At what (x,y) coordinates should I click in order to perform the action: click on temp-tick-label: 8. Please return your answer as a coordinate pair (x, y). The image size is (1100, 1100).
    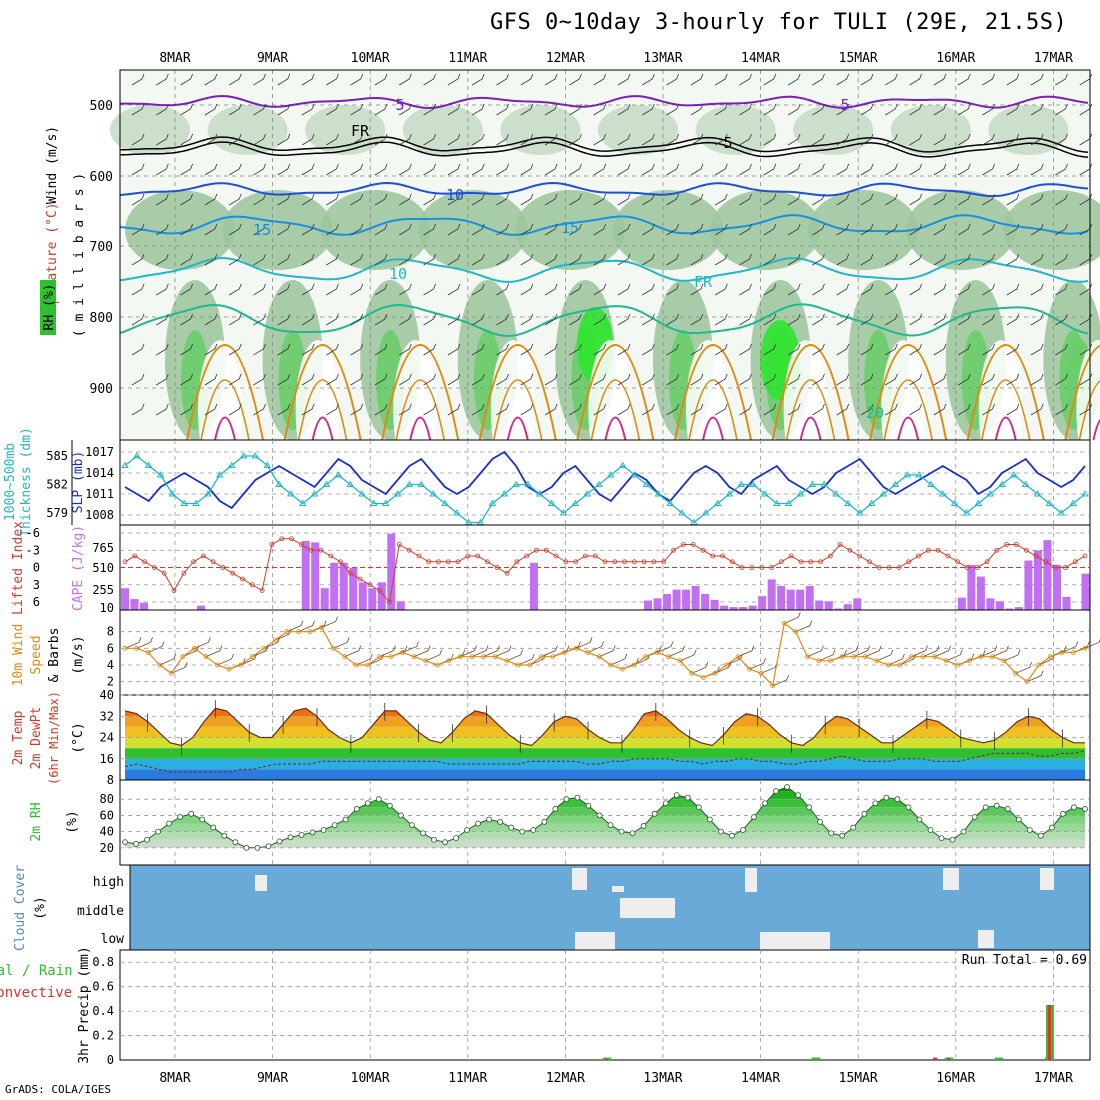
    Looking at the image, I should click on (110, 780).